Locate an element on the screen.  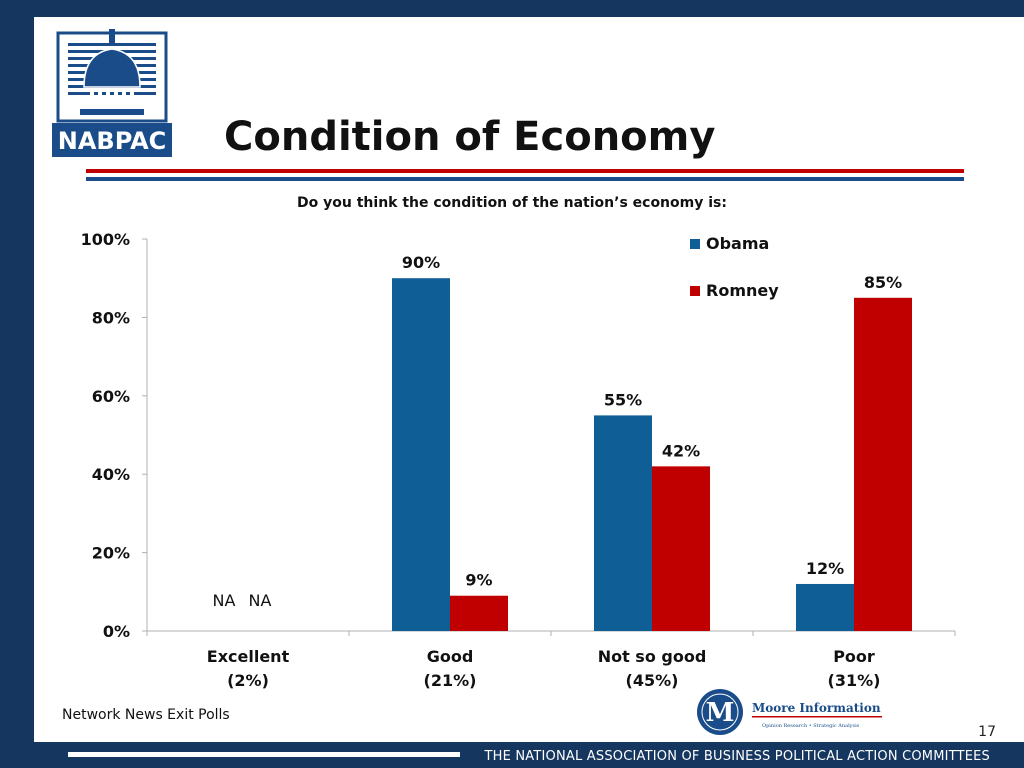
data-label: 9% is located at coordinates (478, 580).